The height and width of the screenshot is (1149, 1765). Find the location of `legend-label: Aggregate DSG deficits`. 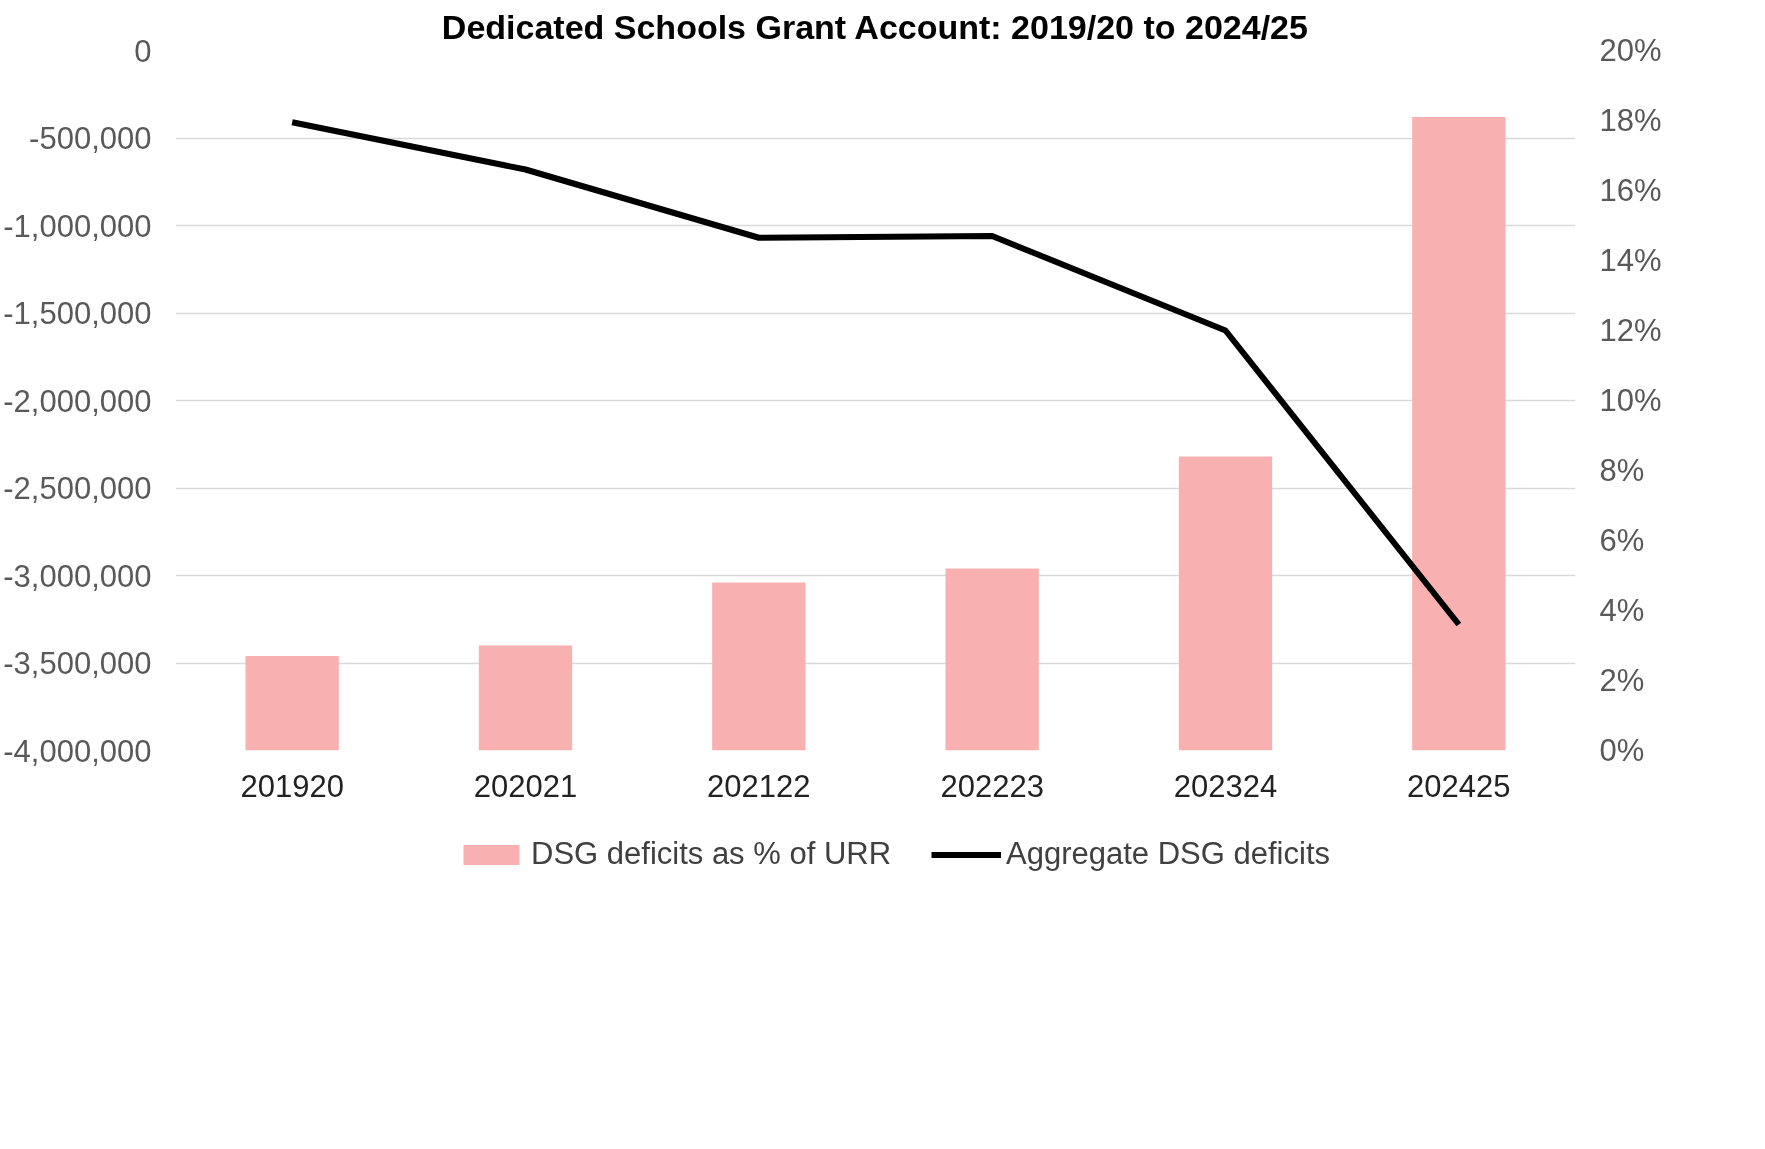

legend-label: Aggregate DSG deficits is located at coordinates (1168, 854).